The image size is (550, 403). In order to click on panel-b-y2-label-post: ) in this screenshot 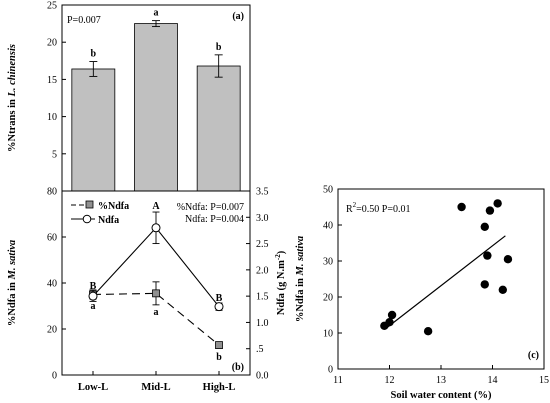, I will do `click(281, 252)`.